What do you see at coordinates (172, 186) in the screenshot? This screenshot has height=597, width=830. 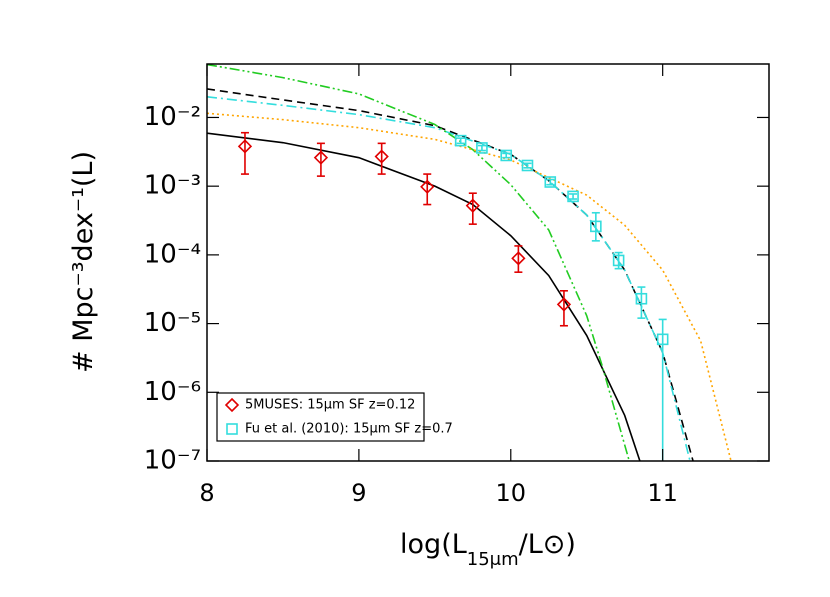 I see `y-tick-label: 10⁻³` at bounding box center [172, 186].